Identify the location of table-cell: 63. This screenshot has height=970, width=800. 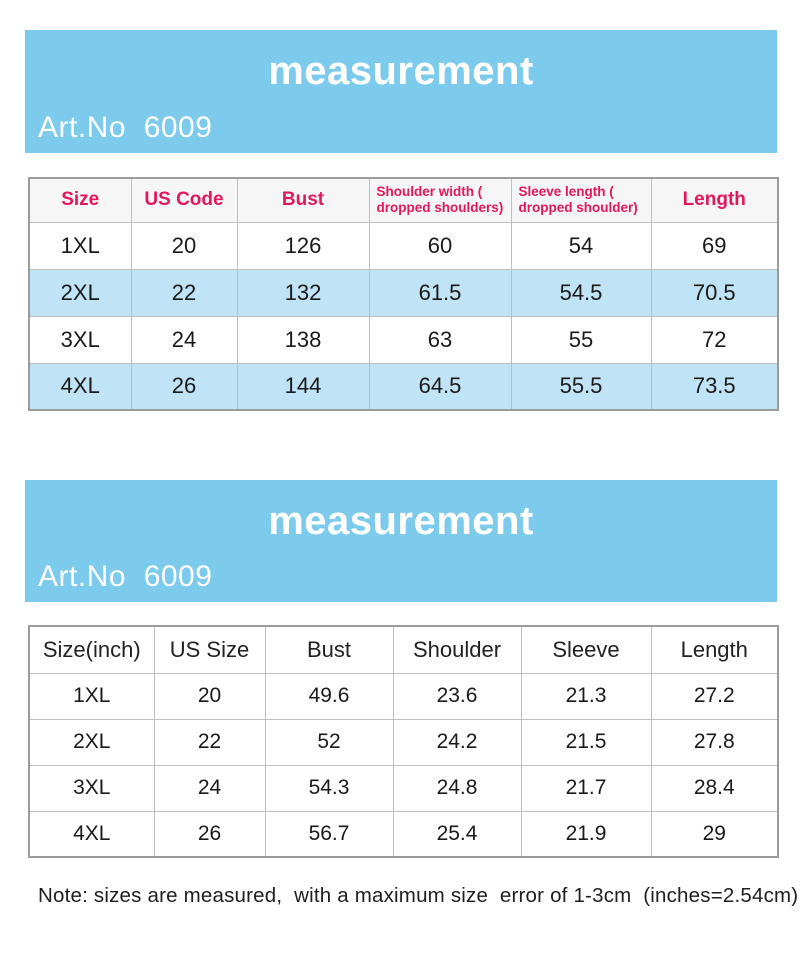
(440, 339).